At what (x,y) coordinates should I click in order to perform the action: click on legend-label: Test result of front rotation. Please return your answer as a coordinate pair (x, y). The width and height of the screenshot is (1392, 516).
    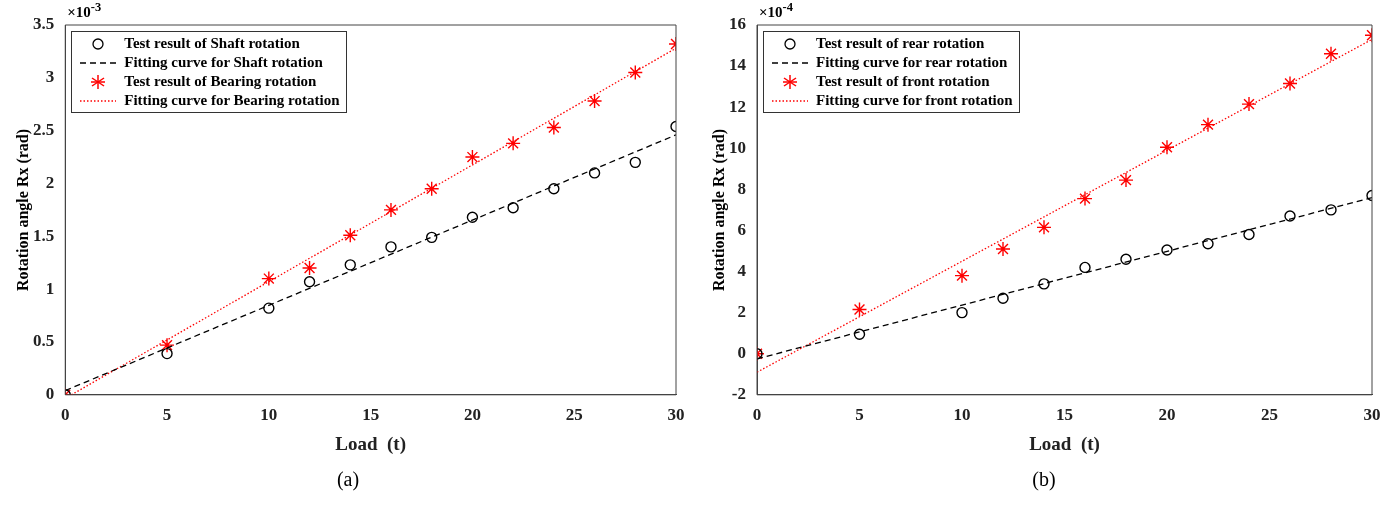
    Looking at the image, I should click on (903, 81).